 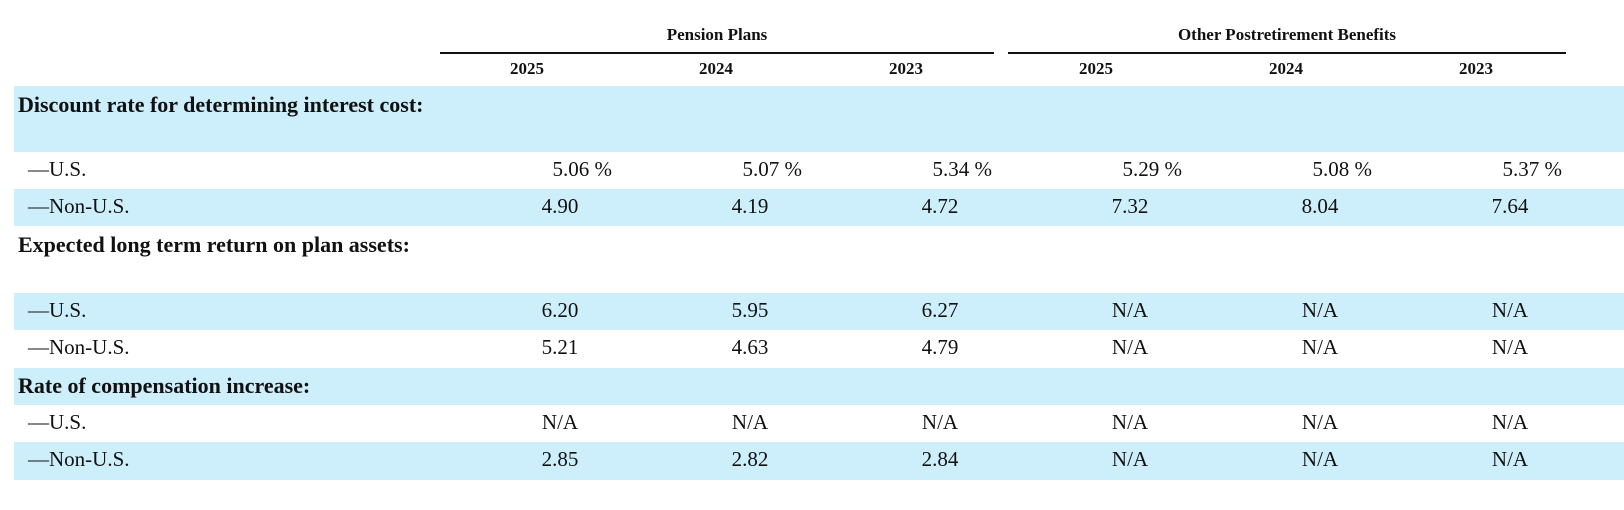 I want to click on table-cell: 5.07 %, so click(x=772, y=169).